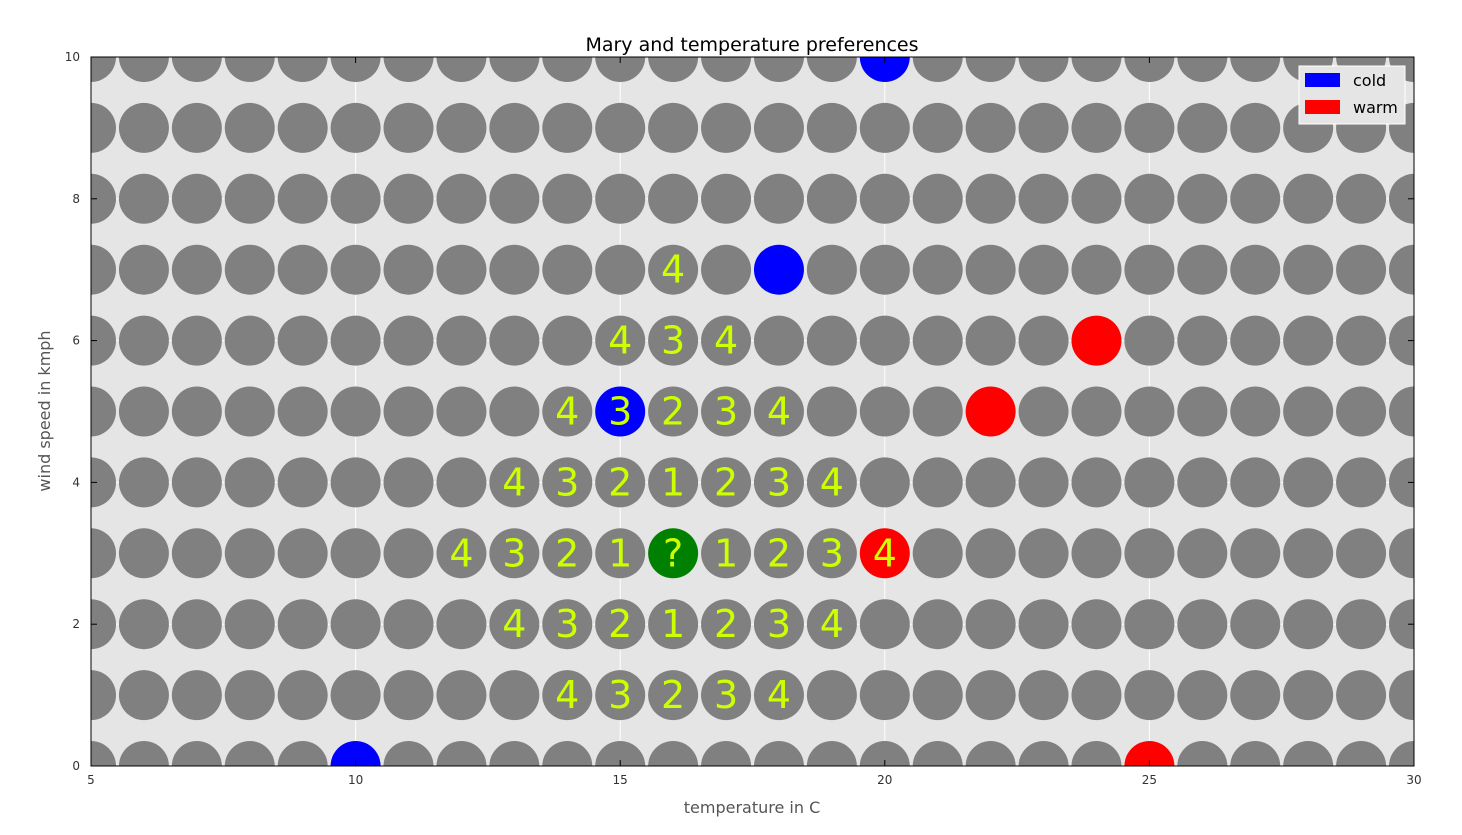 The width and height of the screenshot is (1462, 835). I want to click on legend-swatch-cold, so click(1322, 80).